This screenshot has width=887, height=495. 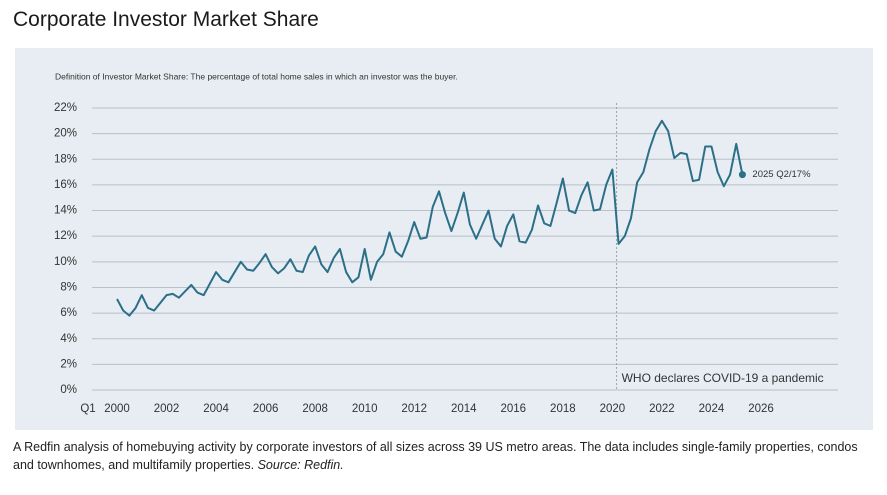 What do you see at coordinates (167, 409) in the screenshot?
I see `x-tick-label: 2002` at bounding box center [167, 409].